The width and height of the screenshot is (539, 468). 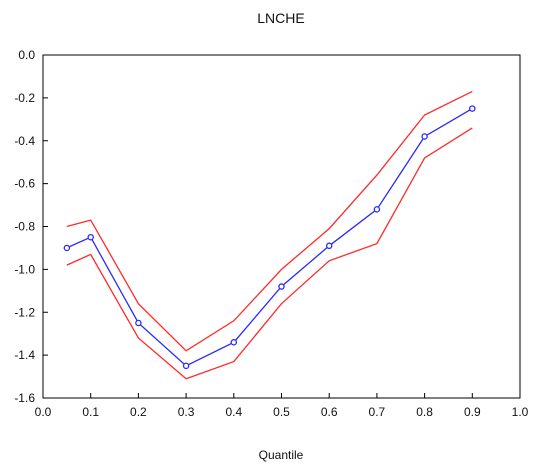 I want to click on x-tick-label: 0.9, so click(x=472, y=412).